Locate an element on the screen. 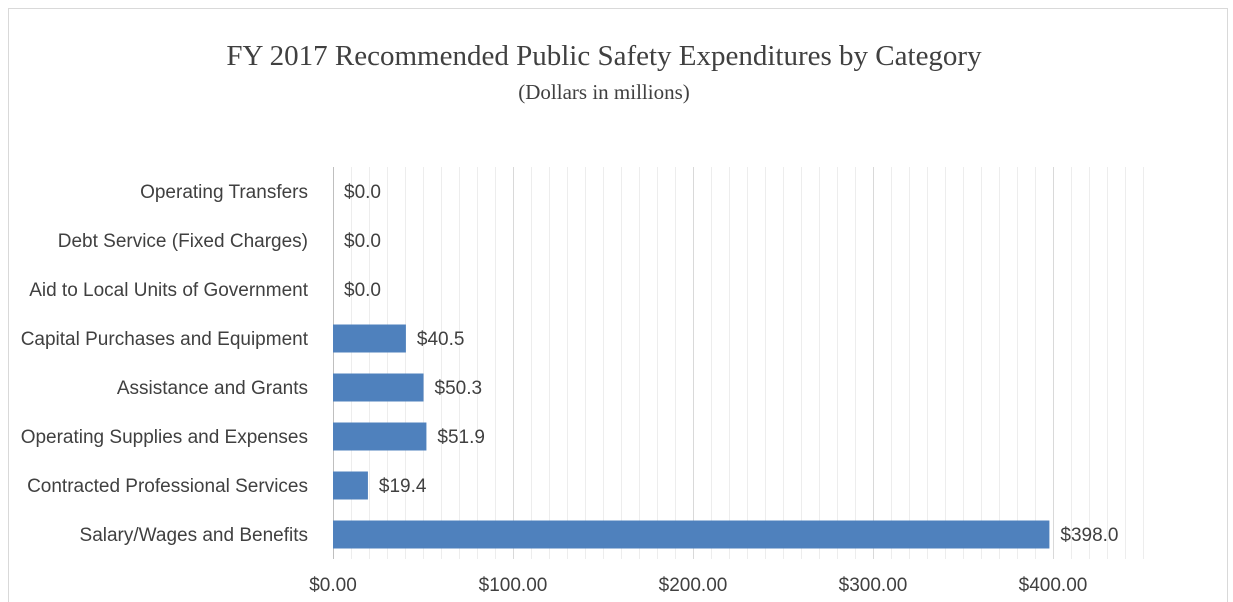 This screenshot has width=1233, height=602. category-label: Contracted Professional Services is located at coordinates (167, 486).